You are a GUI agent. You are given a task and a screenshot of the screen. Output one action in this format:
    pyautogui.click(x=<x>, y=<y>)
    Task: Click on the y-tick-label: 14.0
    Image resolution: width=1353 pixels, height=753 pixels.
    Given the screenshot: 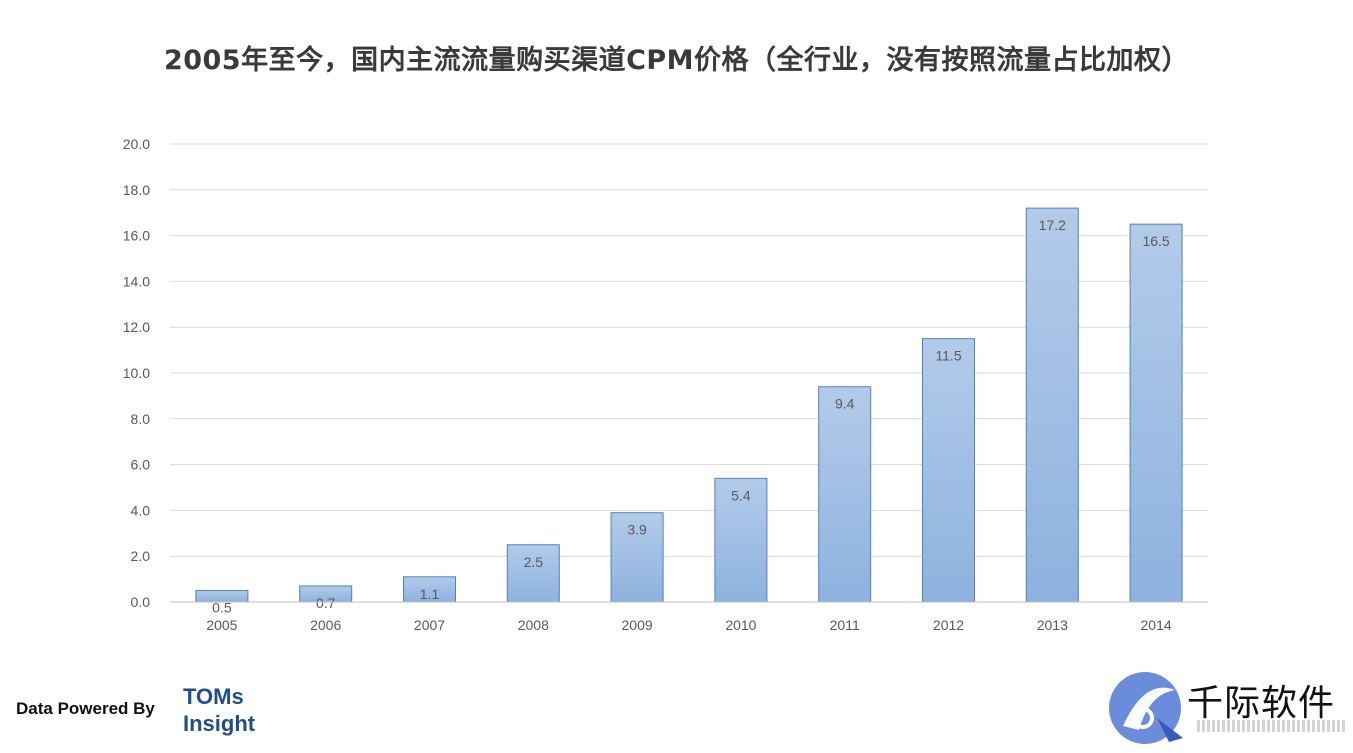 What is the action you would take?
    pyautogui.click(x=136, y=281)
    